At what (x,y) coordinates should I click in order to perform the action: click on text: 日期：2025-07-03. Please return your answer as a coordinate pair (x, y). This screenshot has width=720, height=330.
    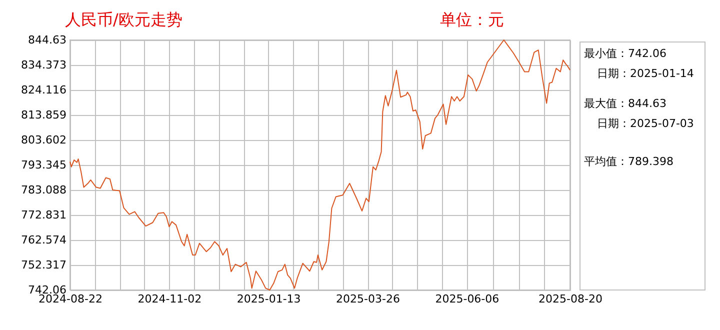
    Looking at the image, I should click on (645, 123).